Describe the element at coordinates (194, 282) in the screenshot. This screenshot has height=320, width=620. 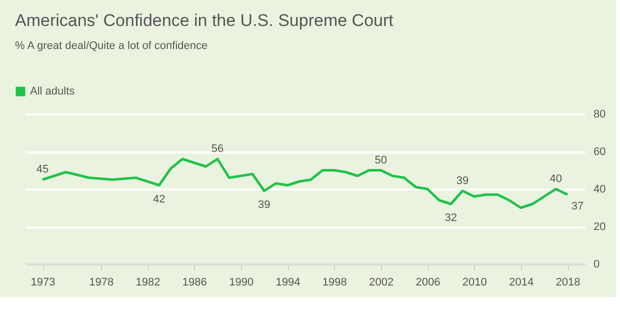
I see `x-tick-label: 1986` at that location.